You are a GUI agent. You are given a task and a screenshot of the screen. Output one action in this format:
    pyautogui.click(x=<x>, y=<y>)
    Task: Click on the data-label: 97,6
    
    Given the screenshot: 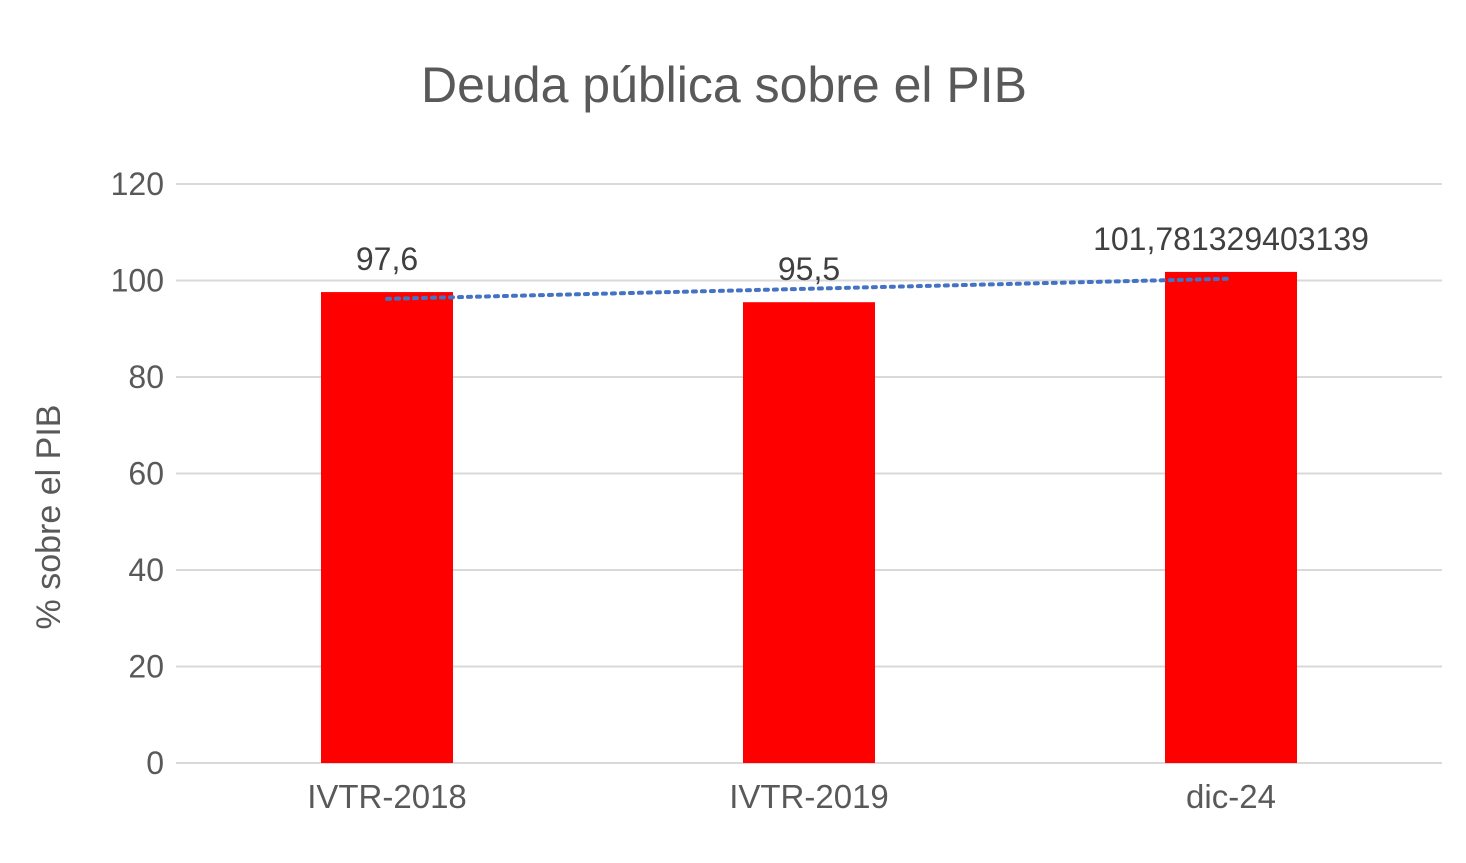 What is the action you would take?
    pyautogui.click(x=387, y=259)
    